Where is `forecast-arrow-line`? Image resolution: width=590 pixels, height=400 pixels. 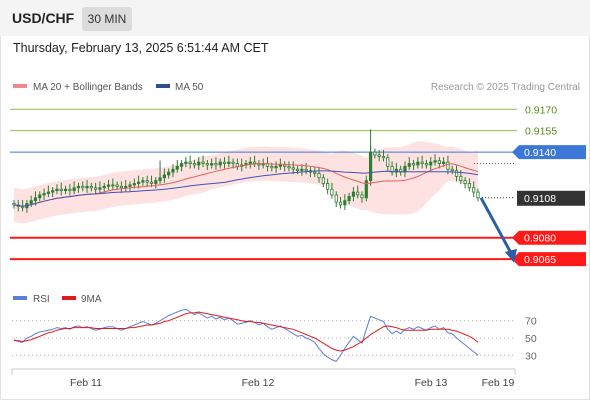
forecast-arrow-line is located at coordinates (496, 226).